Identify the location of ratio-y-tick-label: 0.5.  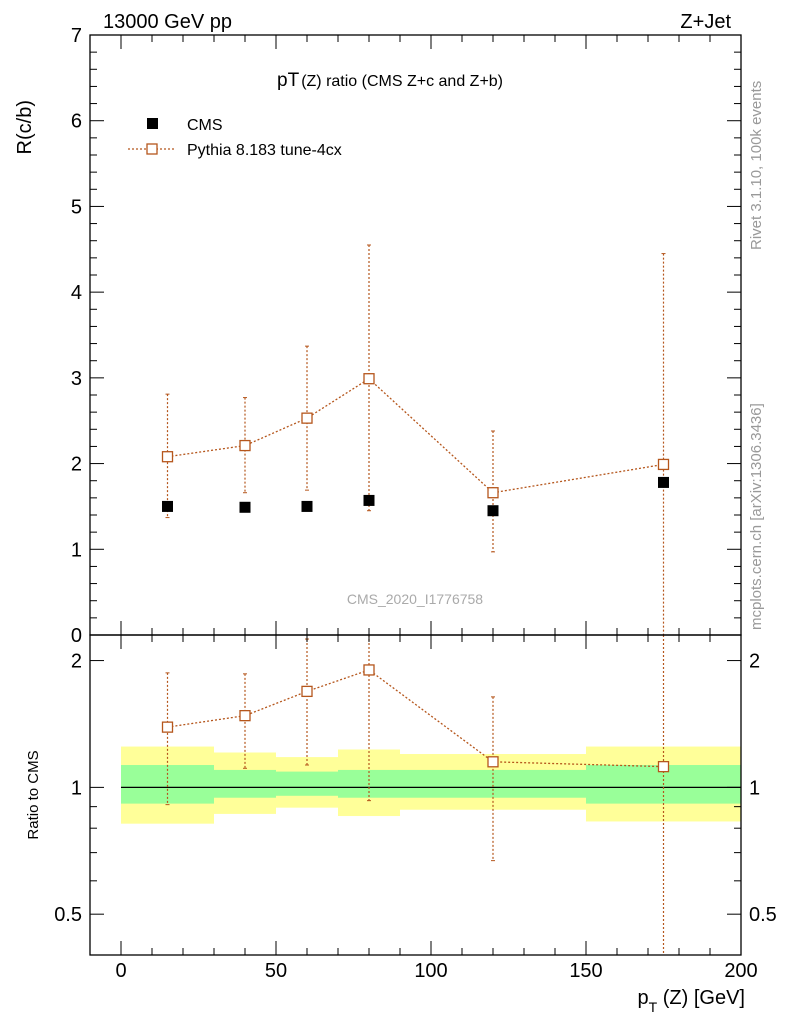
(68, 915).